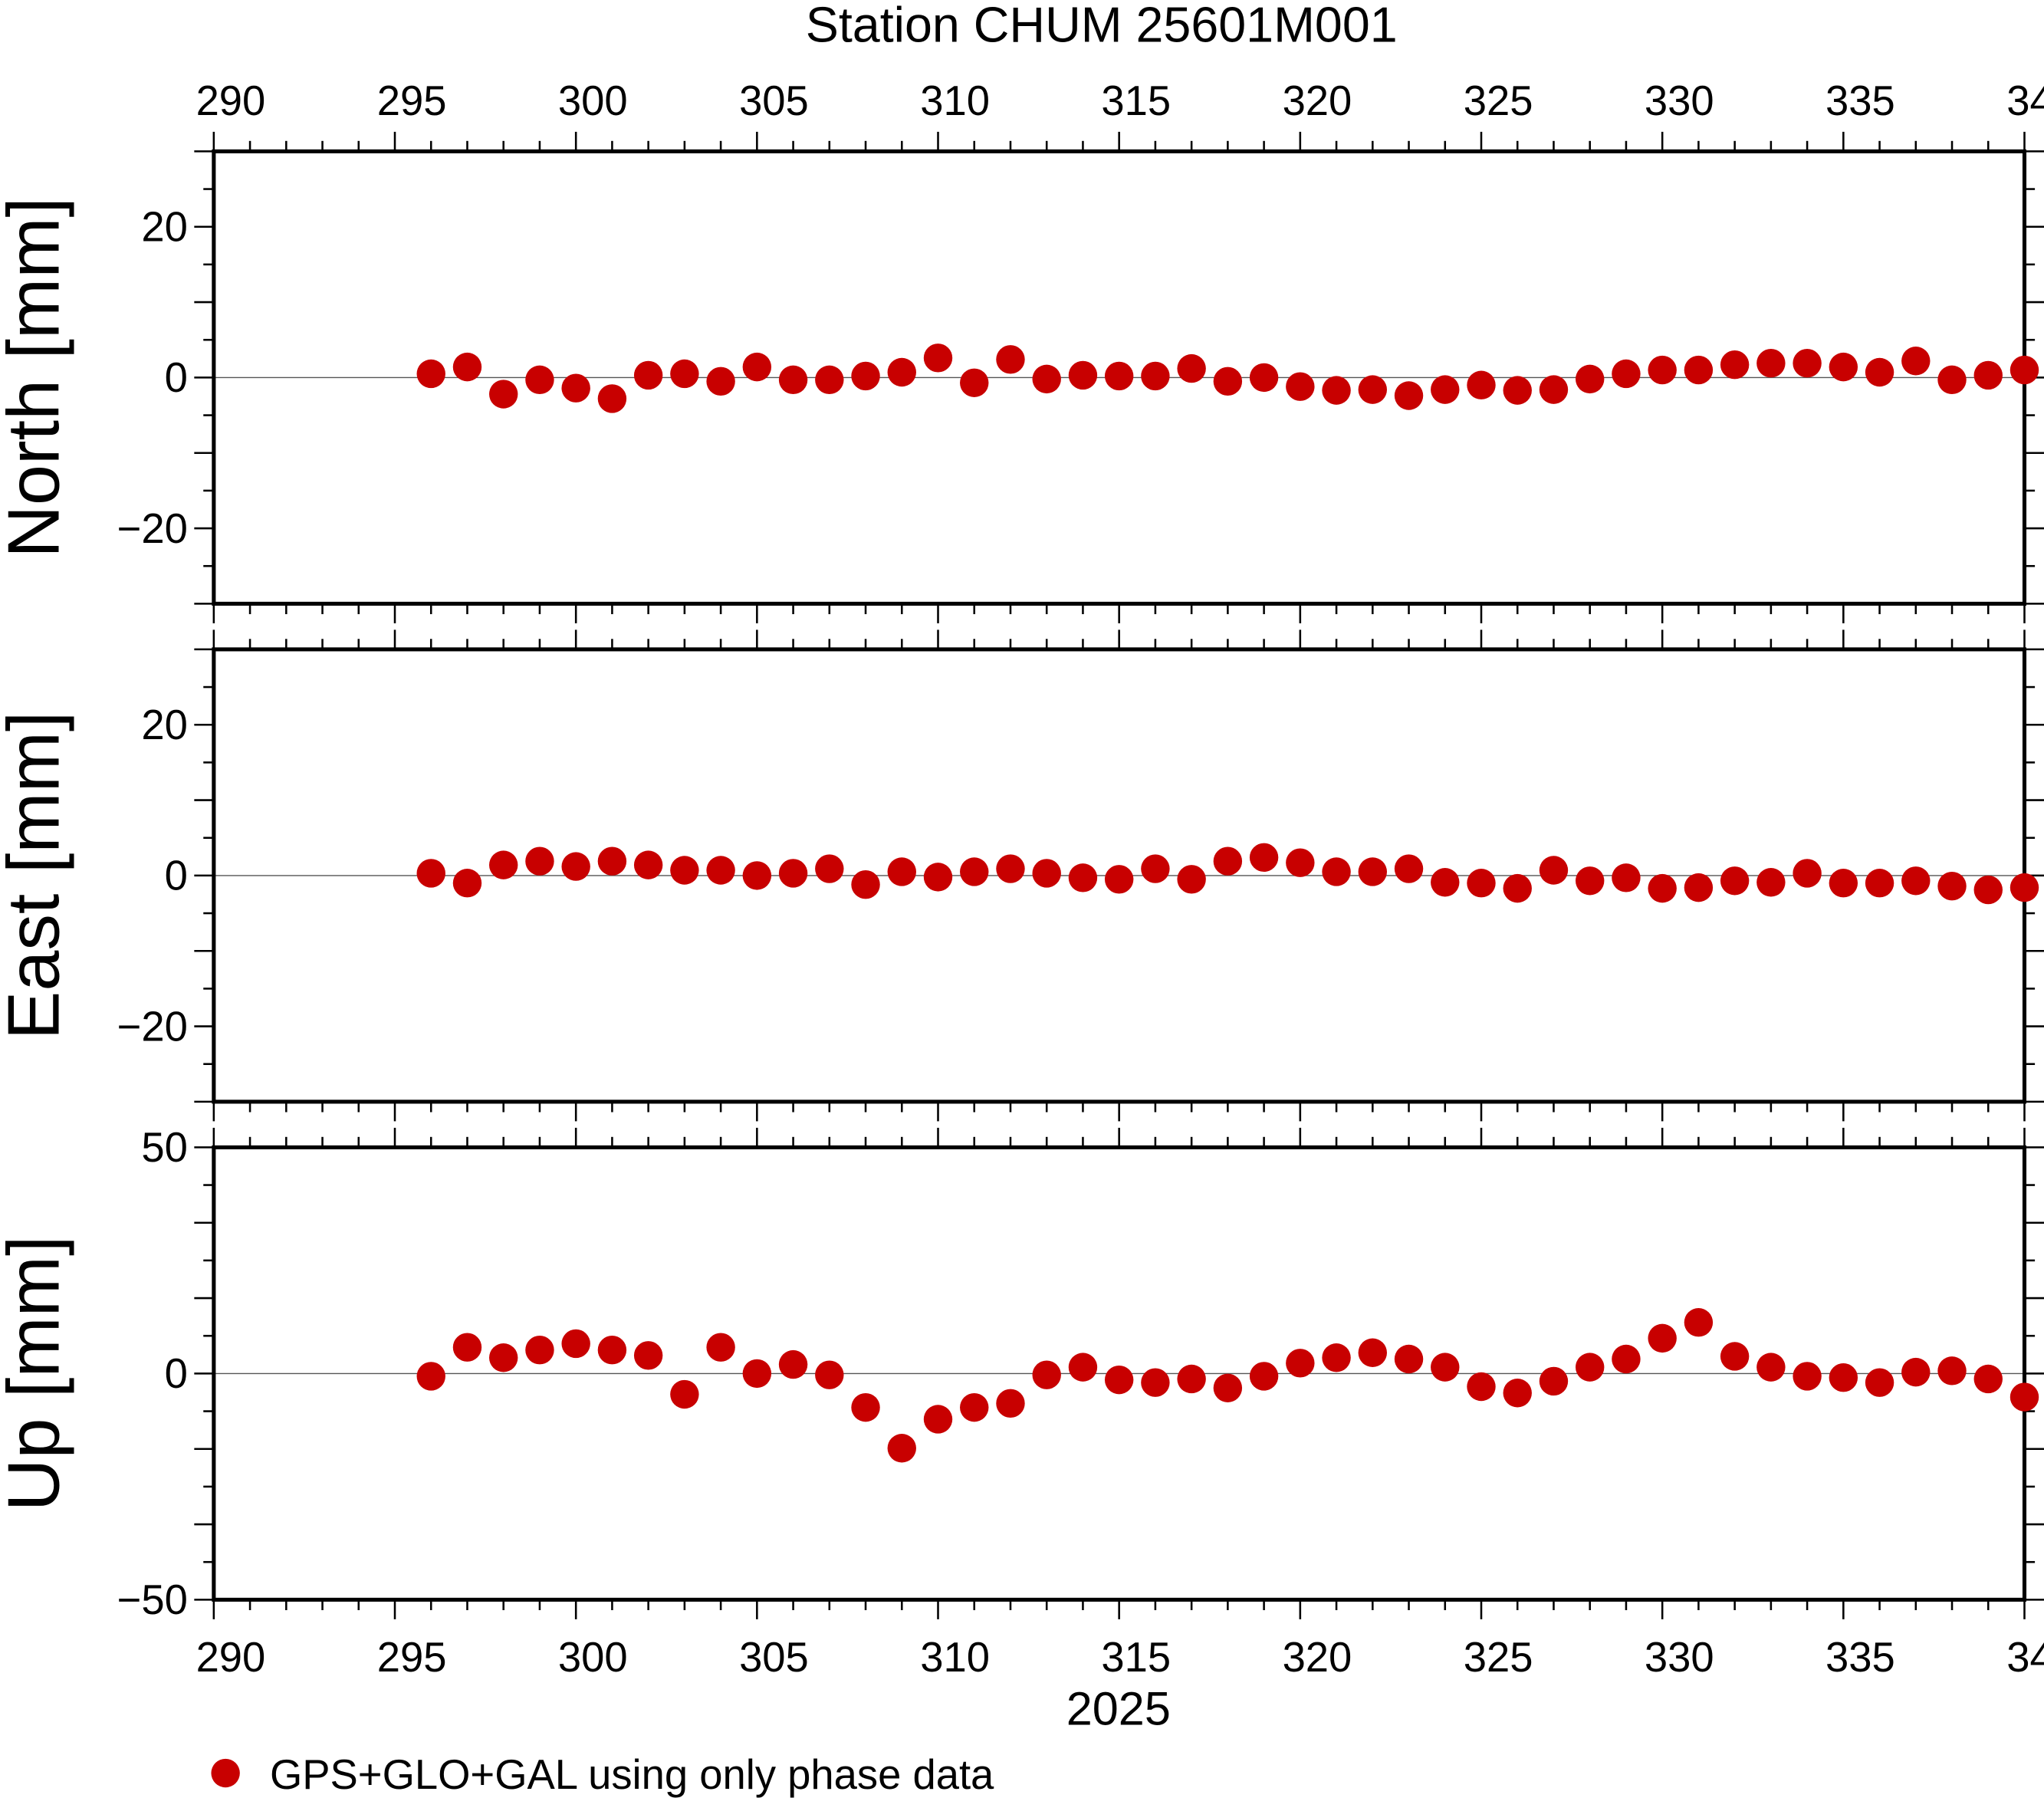 The image size is (2044, 1798). What do you see at coordinates (2025, 1657) in the screenshot?
I see `x-tick-label-bottom: 340` at bounding box center [2025, 1657].